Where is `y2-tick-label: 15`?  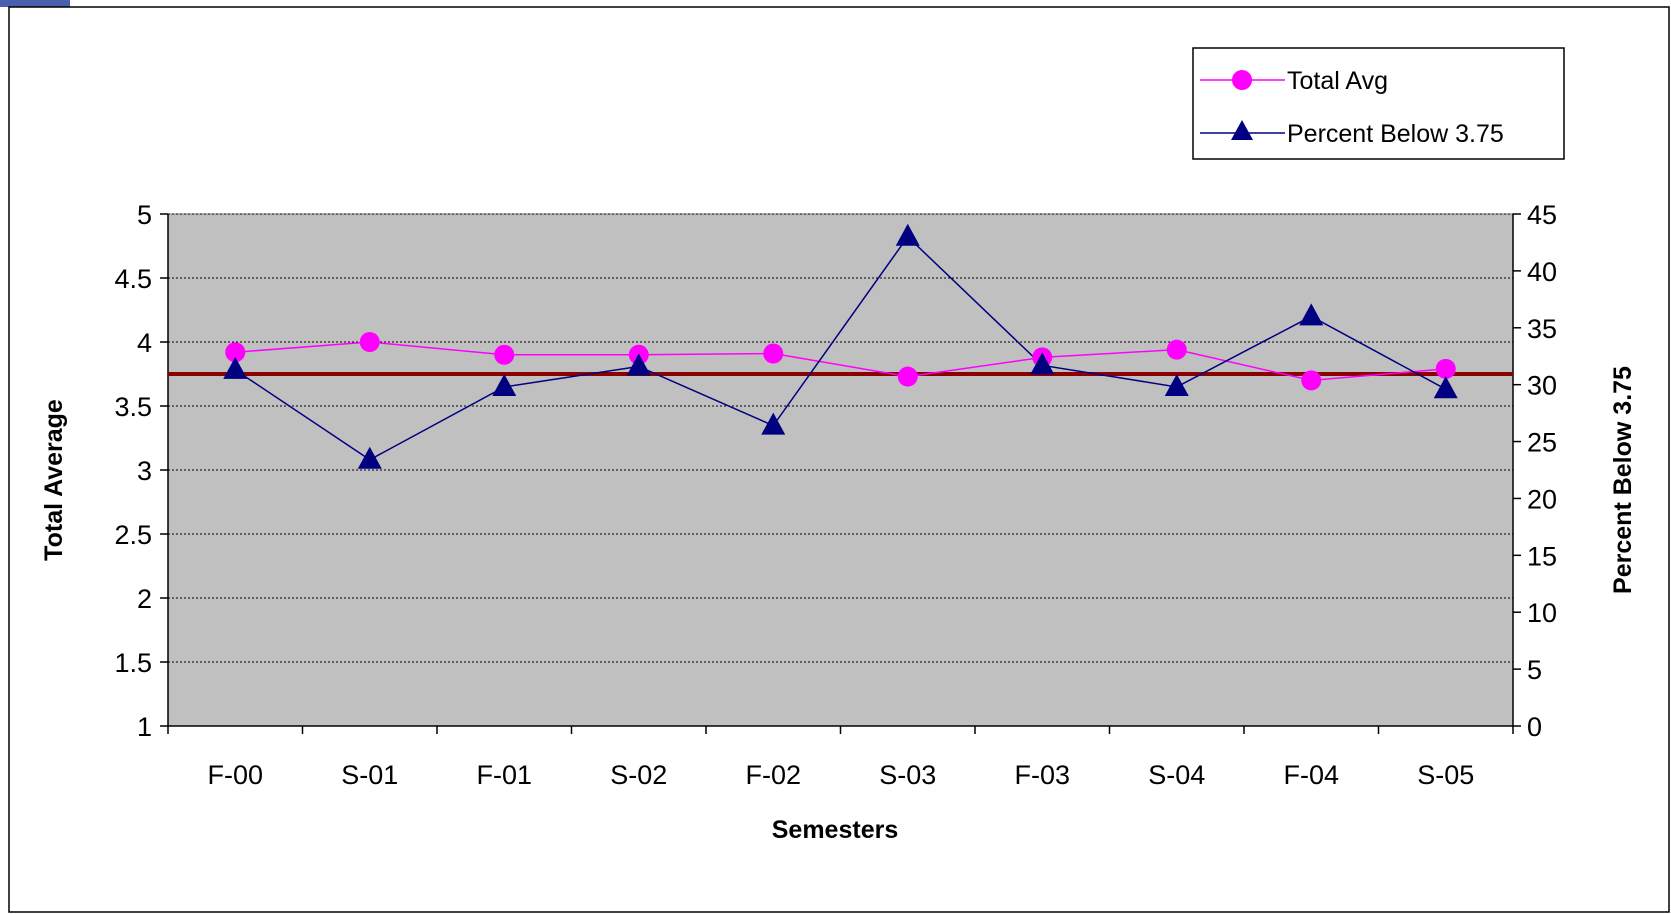 y2-tick-label: 15 is located at coordinates (1542, 556).